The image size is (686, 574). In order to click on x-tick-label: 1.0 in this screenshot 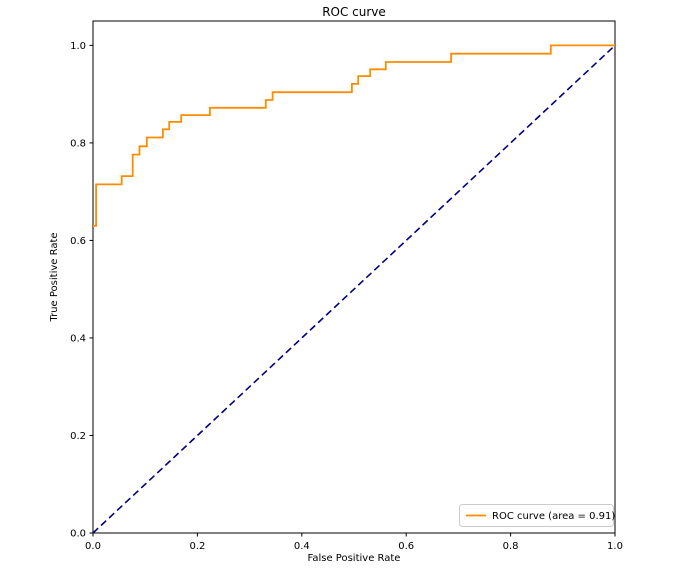, I will do `click(615, 546)`.